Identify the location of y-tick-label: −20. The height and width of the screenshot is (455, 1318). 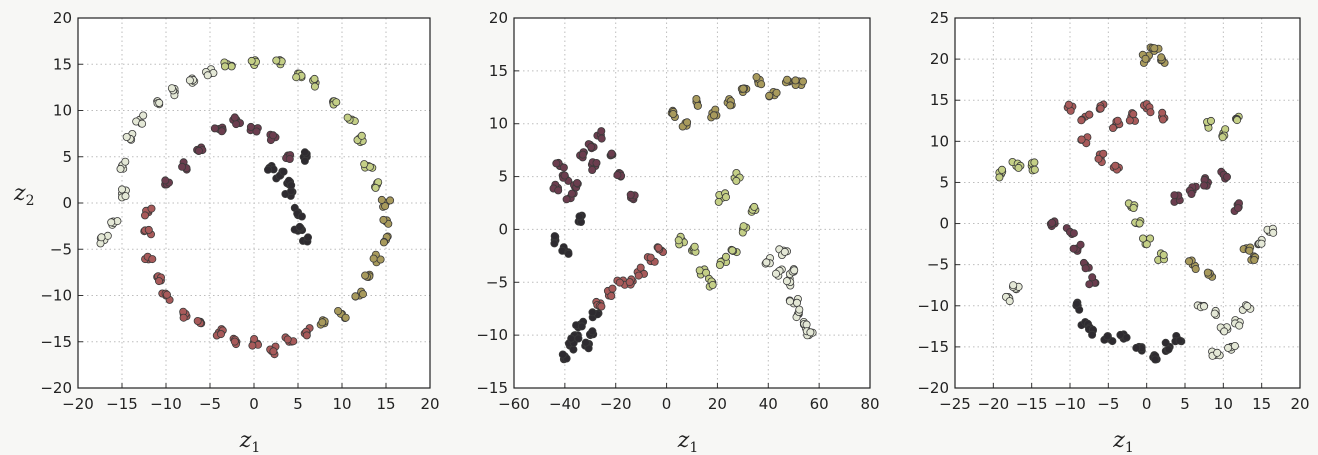
(933, 388).